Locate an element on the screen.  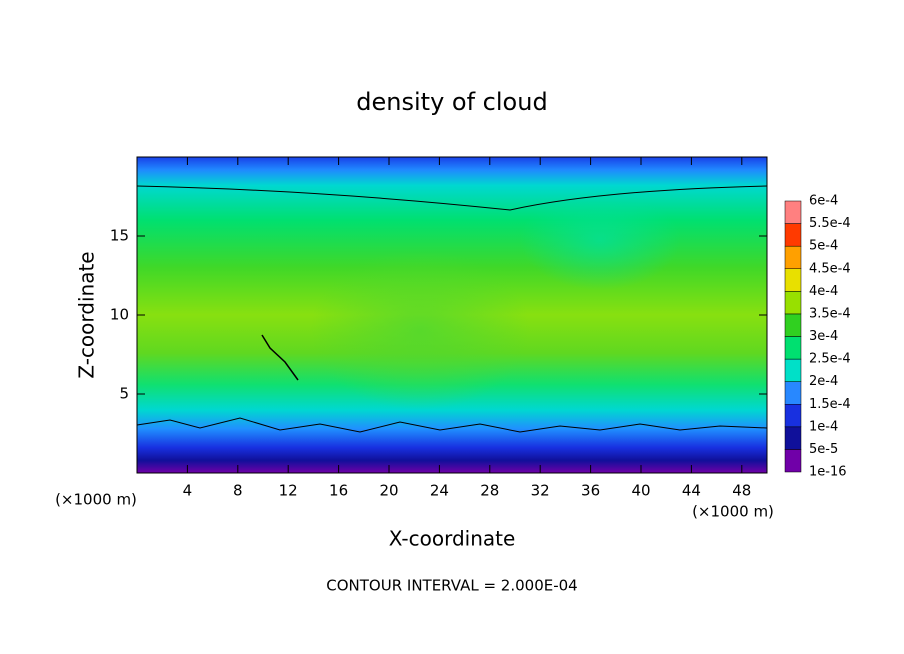
colorbar-label: 5.5e-4 is located at coordinates (830, 223).